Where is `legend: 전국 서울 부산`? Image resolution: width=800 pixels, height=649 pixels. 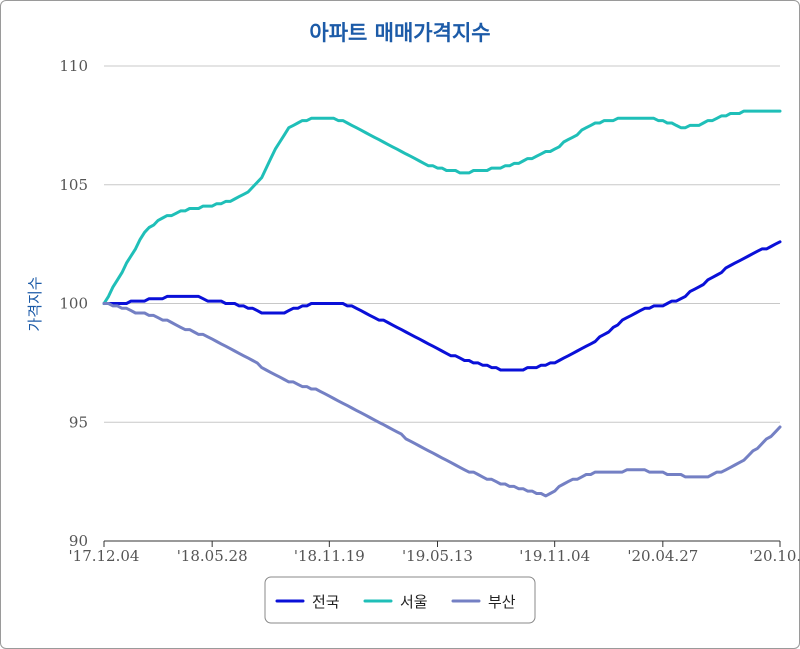
legend: 전국 서울 부산 is located at coordinates (400, 600).